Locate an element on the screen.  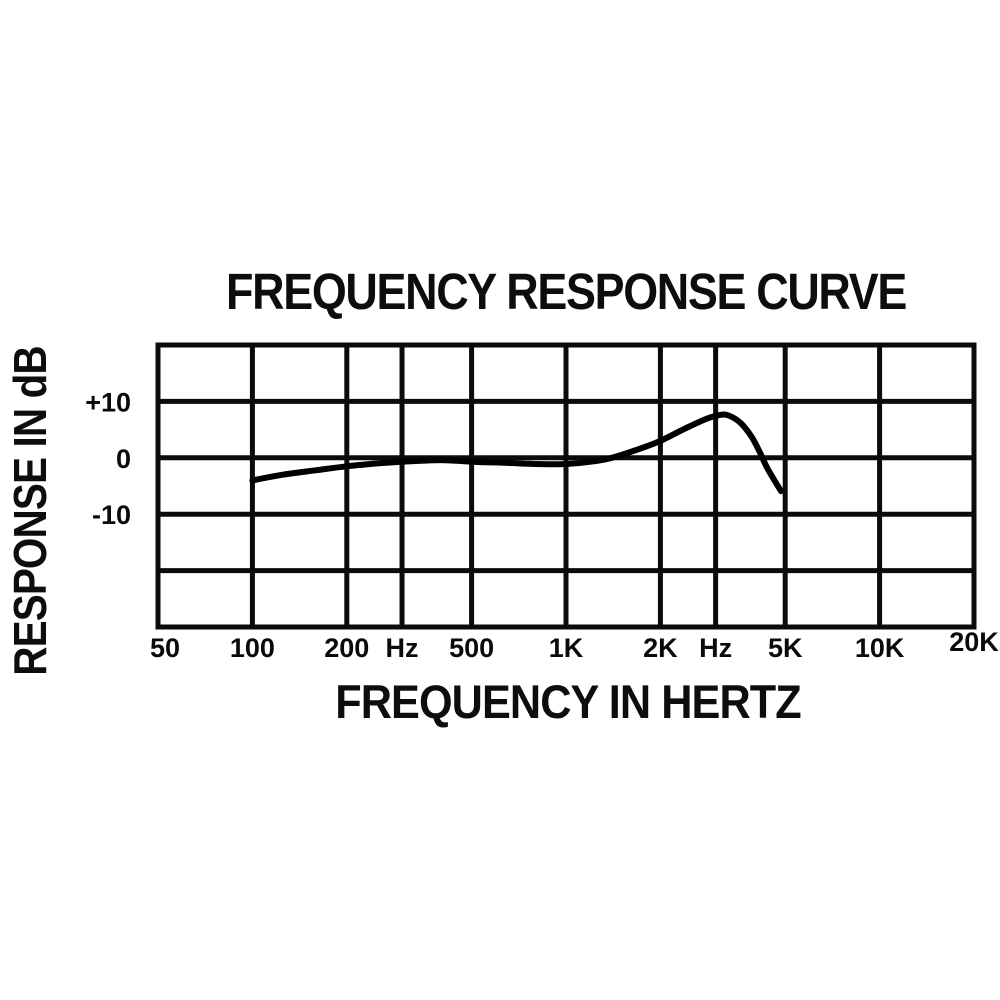
x-tick-labels: 50 100 200 Hz 500 1K 2K Hz 5K 10K 20K is located at coordinates (574, 645).